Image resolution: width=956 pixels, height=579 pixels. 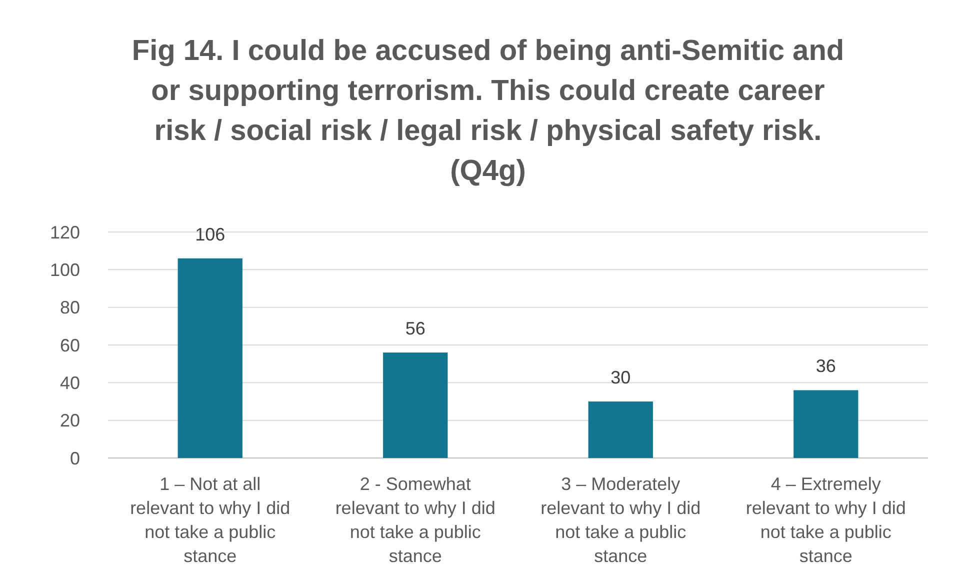 What do you see at coordinates (70, 382) in the screenshot?
I see `y-tick-label: 40` at bounding box center [70, 382].